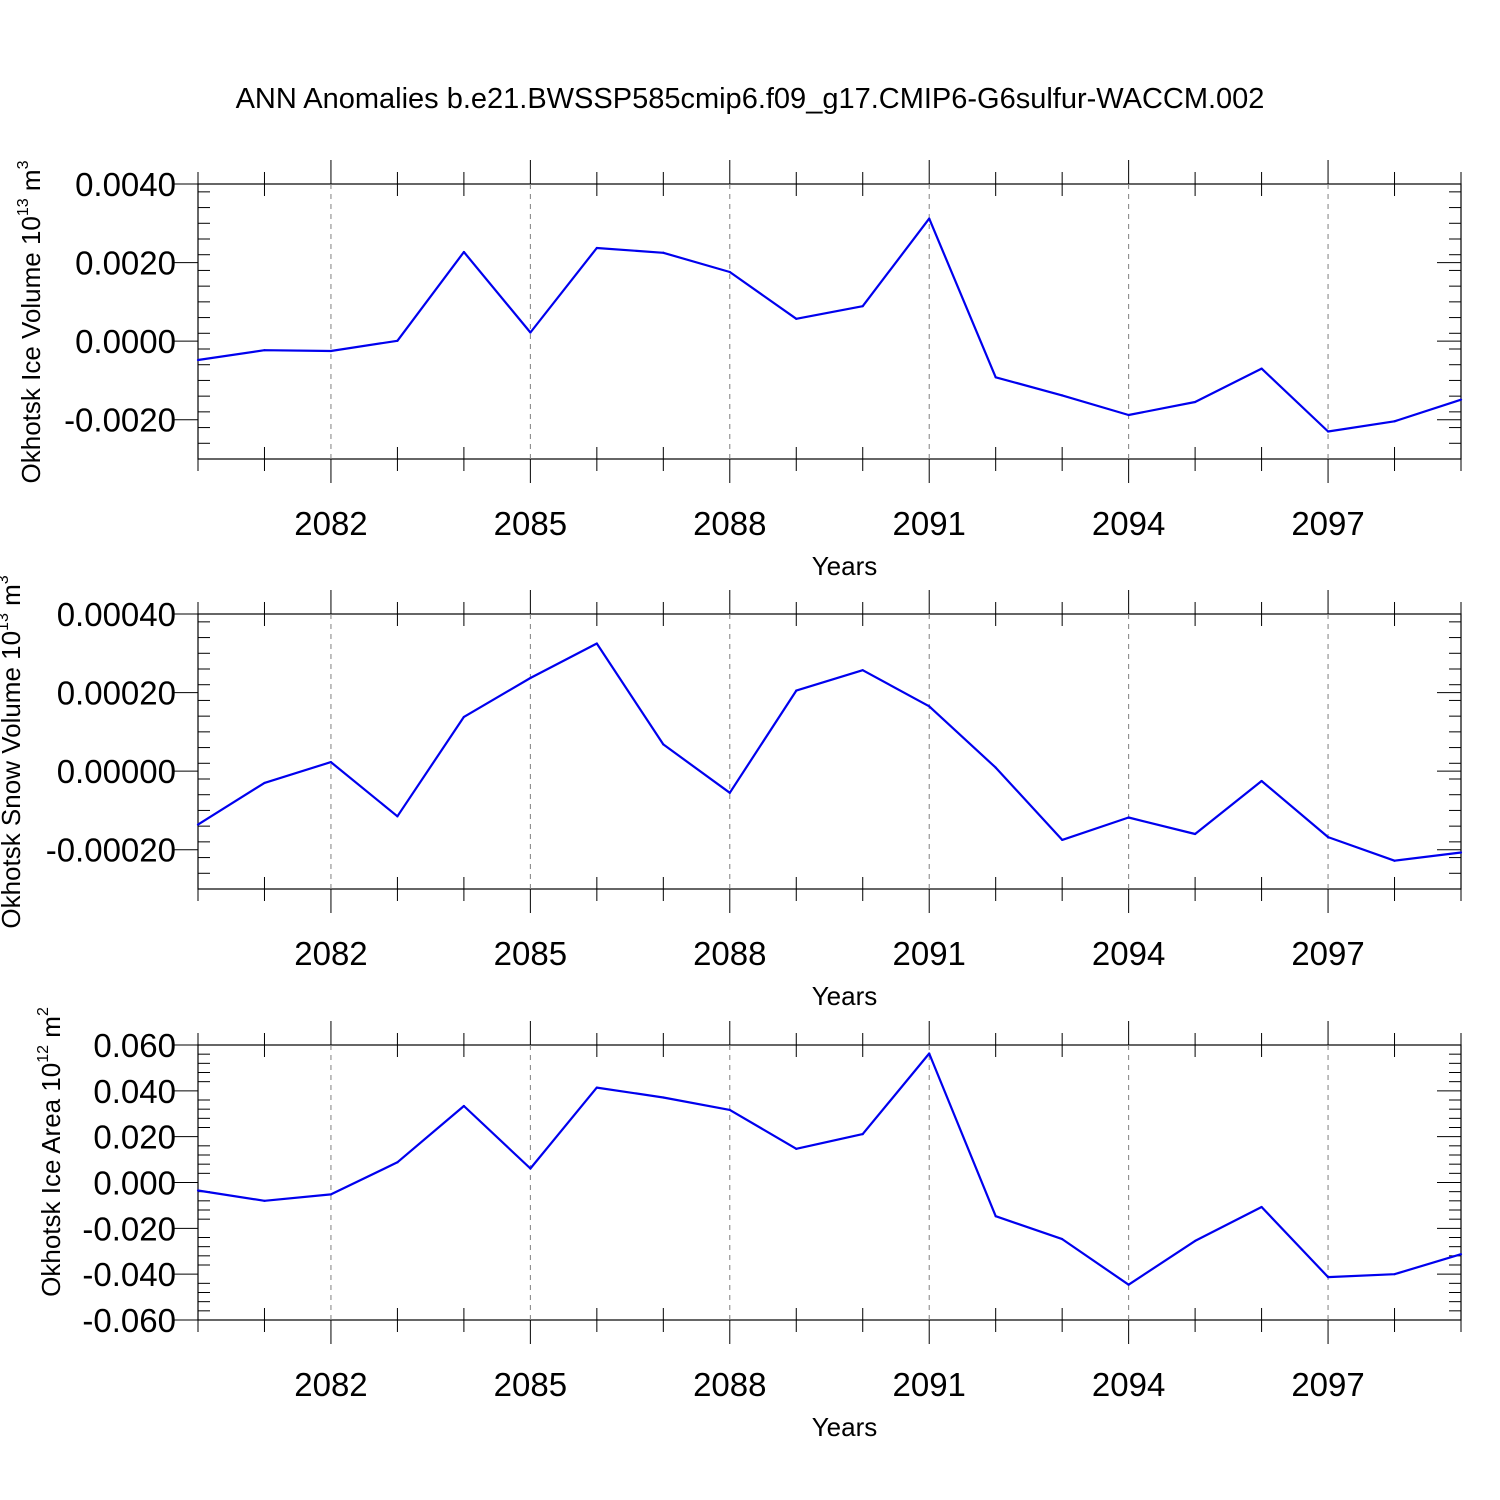 This screenshot has height=1500, width=1500. What do you see at coordinates (116, 693) in the screenshot?
I see `y-tick-label: 0.00020` at bounding box center [116, 693].